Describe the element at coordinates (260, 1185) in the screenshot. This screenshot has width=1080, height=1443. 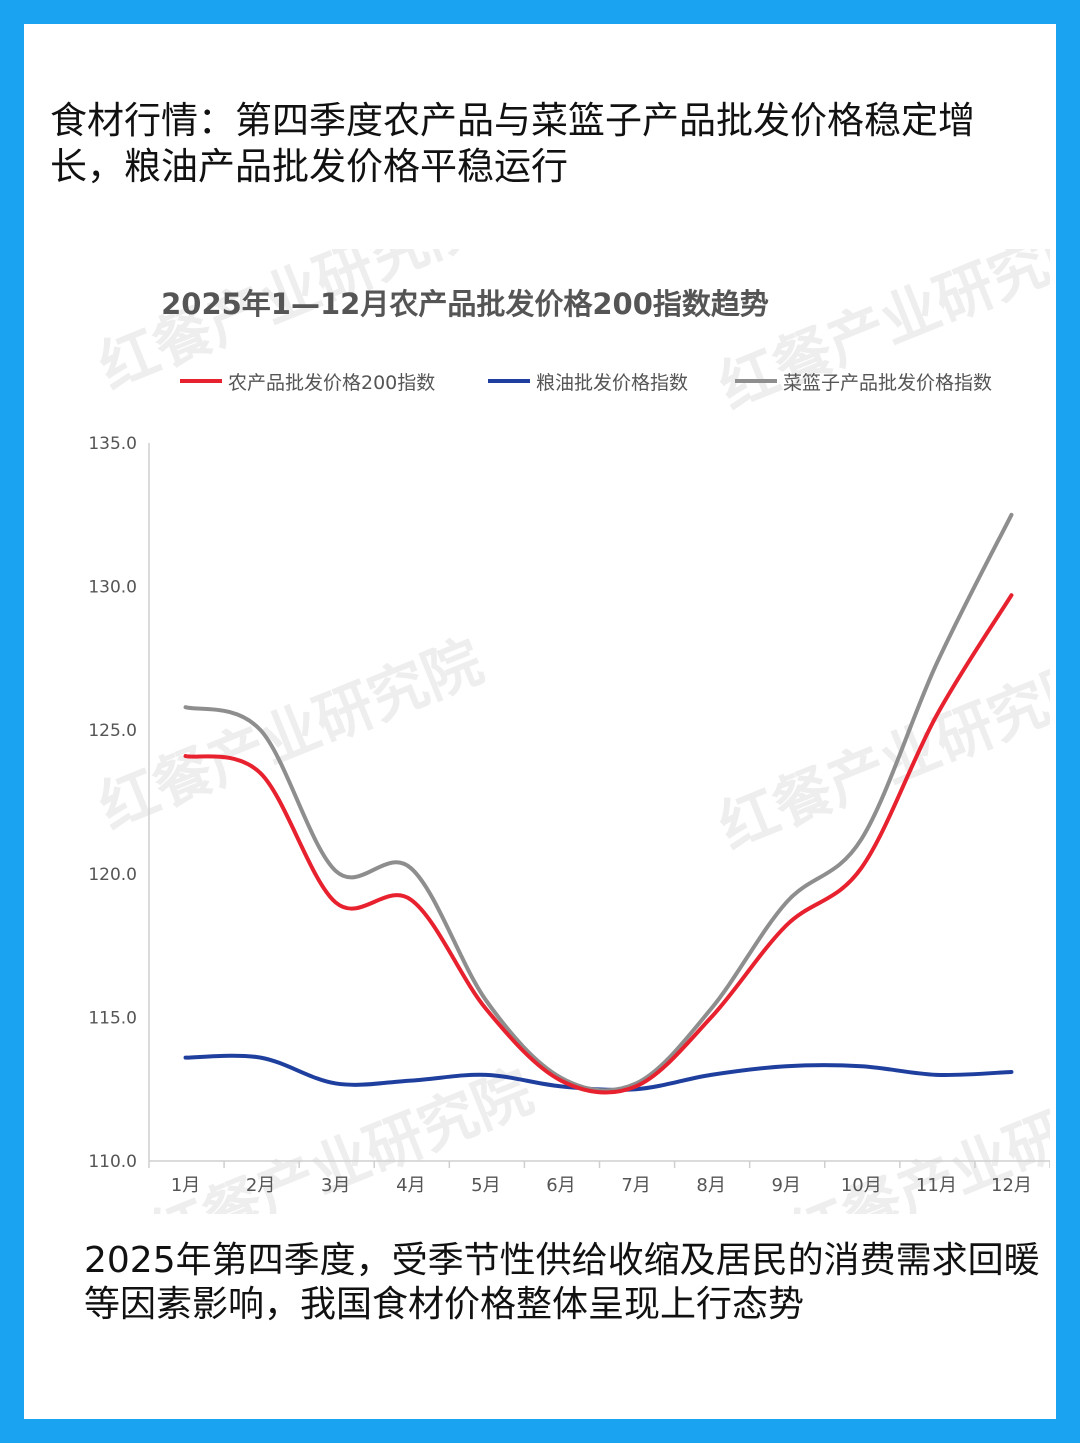
I see `x-tick-label: 2月` at that location.